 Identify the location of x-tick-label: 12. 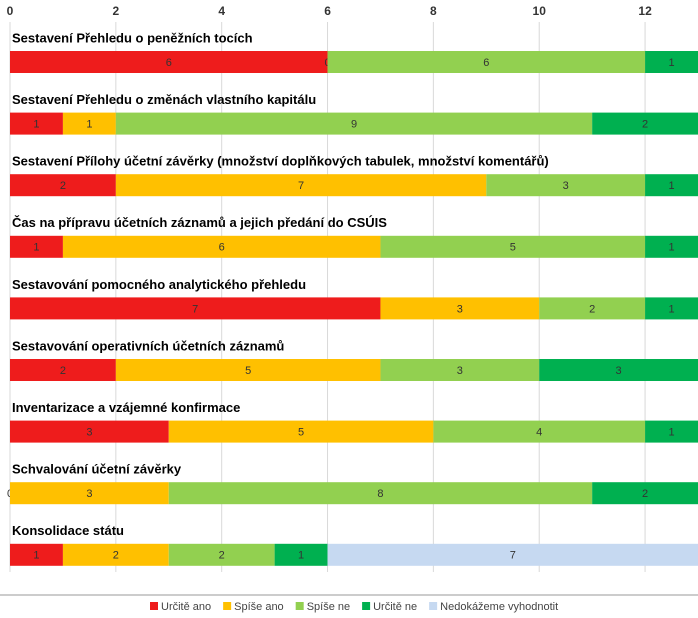
(645, 11).